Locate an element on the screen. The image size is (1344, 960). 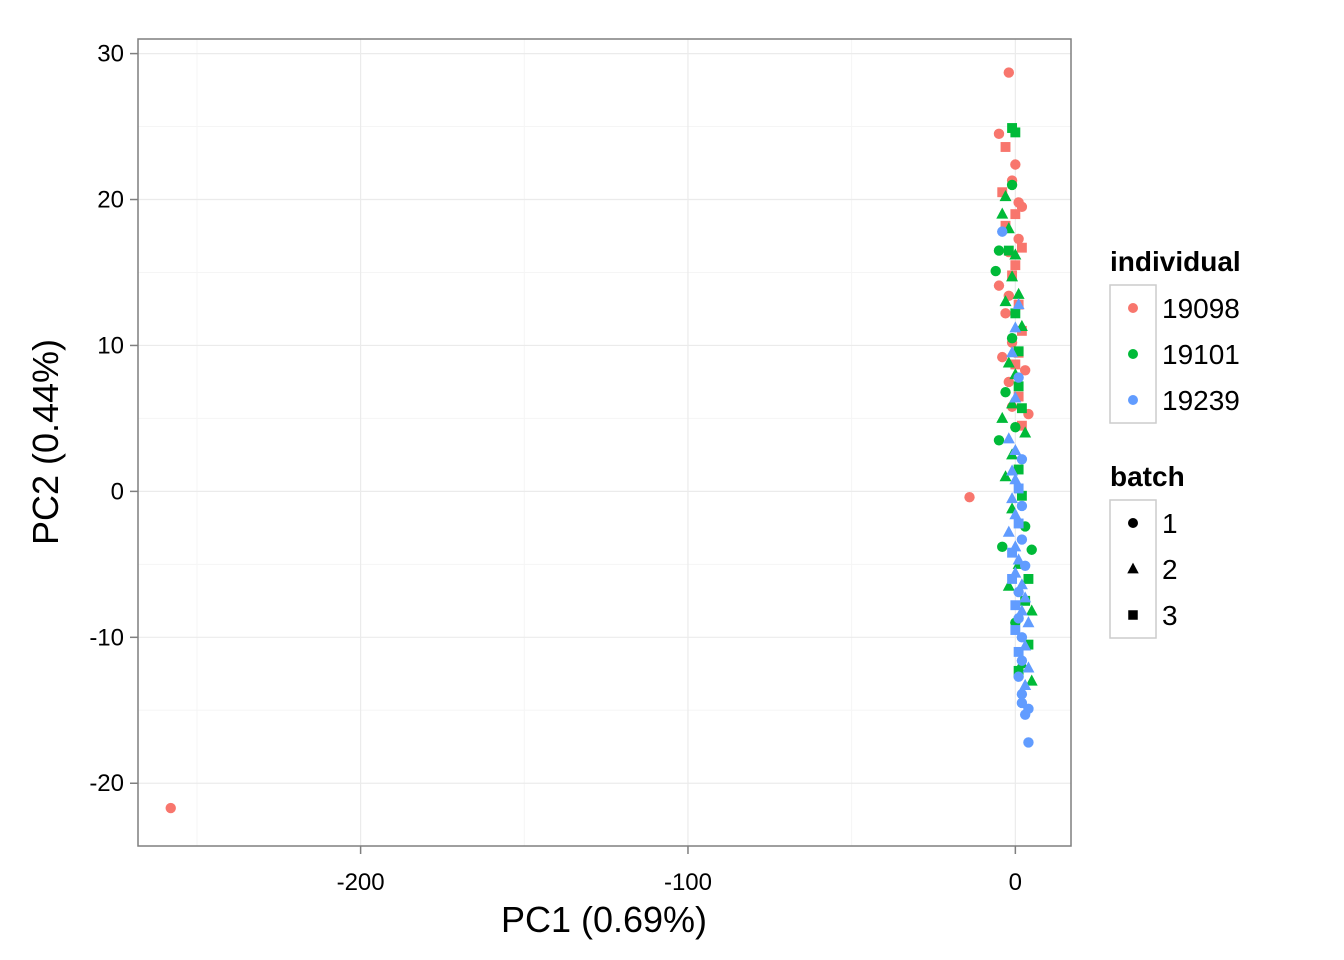
y-tick-label: 0 is located at coordinates (117, 491).